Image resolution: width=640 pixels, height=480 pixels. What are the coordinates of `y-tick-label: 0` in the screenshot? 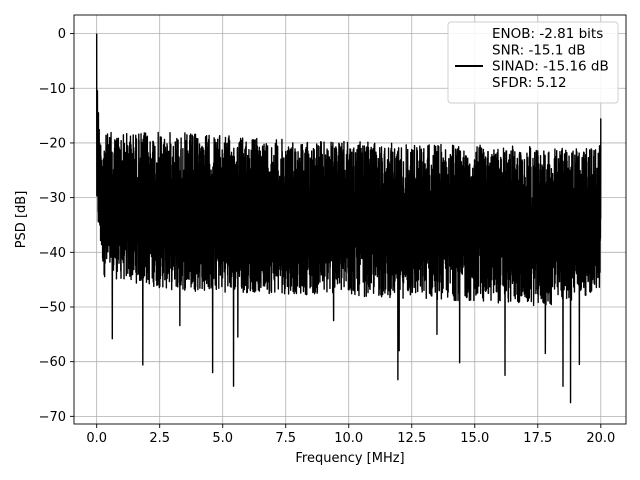 It's located at (62, 34).